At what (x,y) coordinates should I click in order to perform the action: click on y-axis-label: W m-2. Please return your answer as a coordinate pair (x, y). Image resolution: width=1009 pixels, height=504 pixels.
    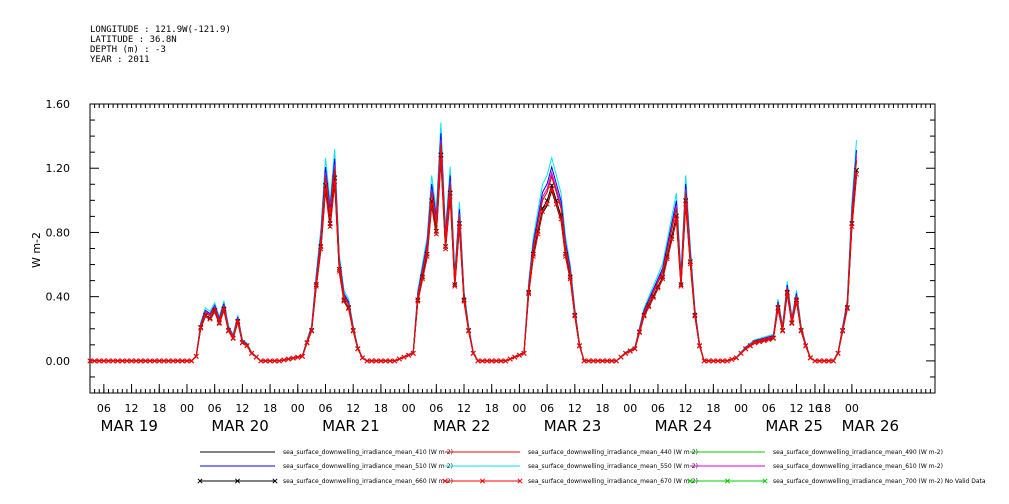
    Looking at the image, I should click on (36, 250).